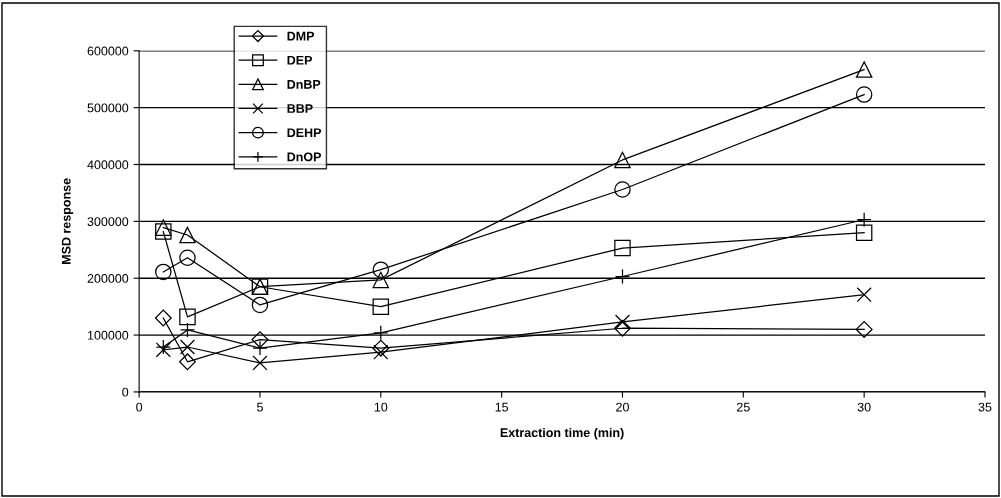 Image resolution: width=1001 pixels, height=498 pixels. What do you see at coordinates (304, 133) in the screenshot?
I see `legend-label: DEHP` at bounding box center [304, 133].